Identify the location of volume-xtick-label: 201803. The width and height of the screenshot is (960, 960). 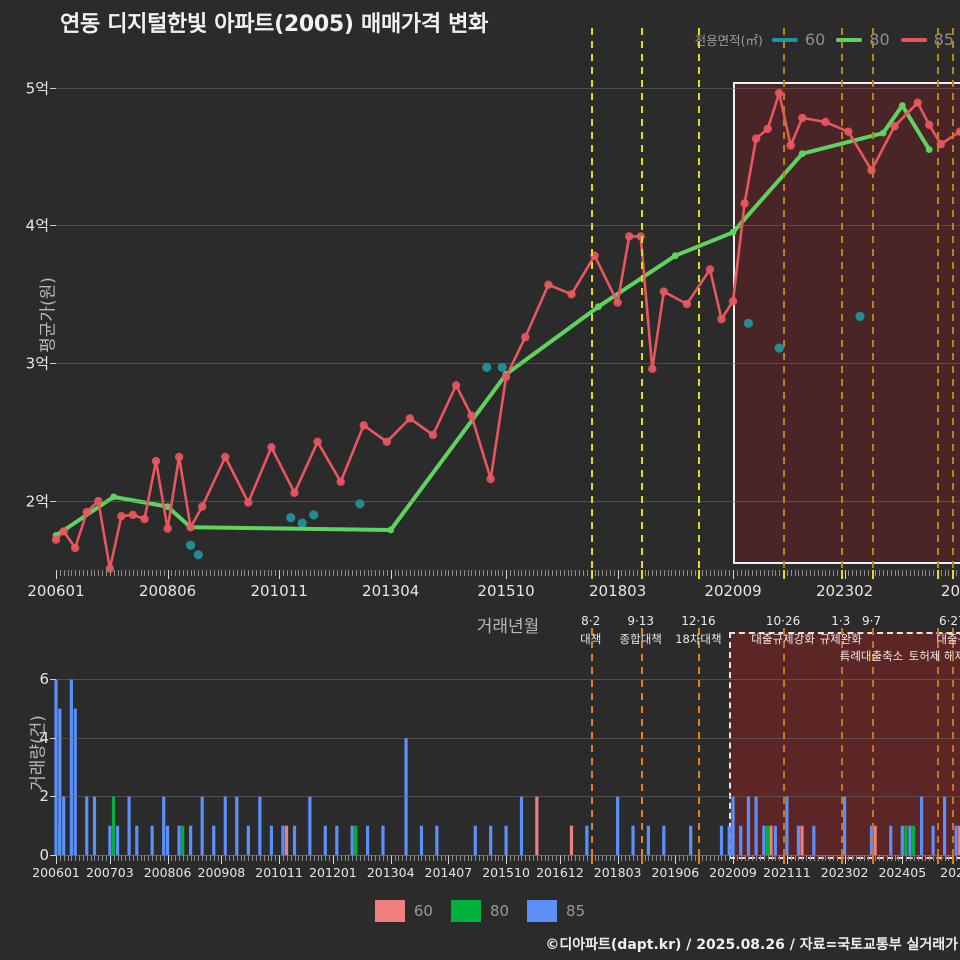
(617, 872).